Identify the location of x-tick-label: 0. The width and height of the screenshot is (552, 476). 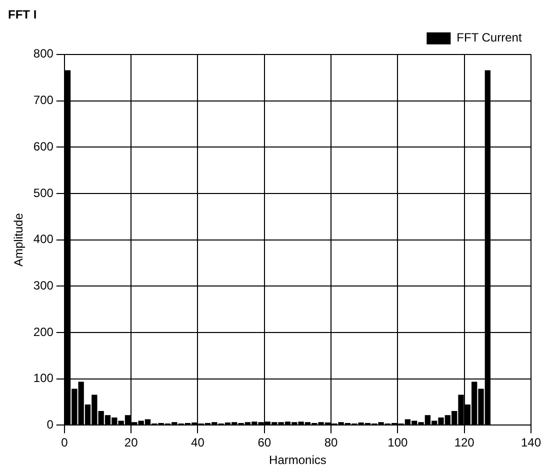
(64, 443).